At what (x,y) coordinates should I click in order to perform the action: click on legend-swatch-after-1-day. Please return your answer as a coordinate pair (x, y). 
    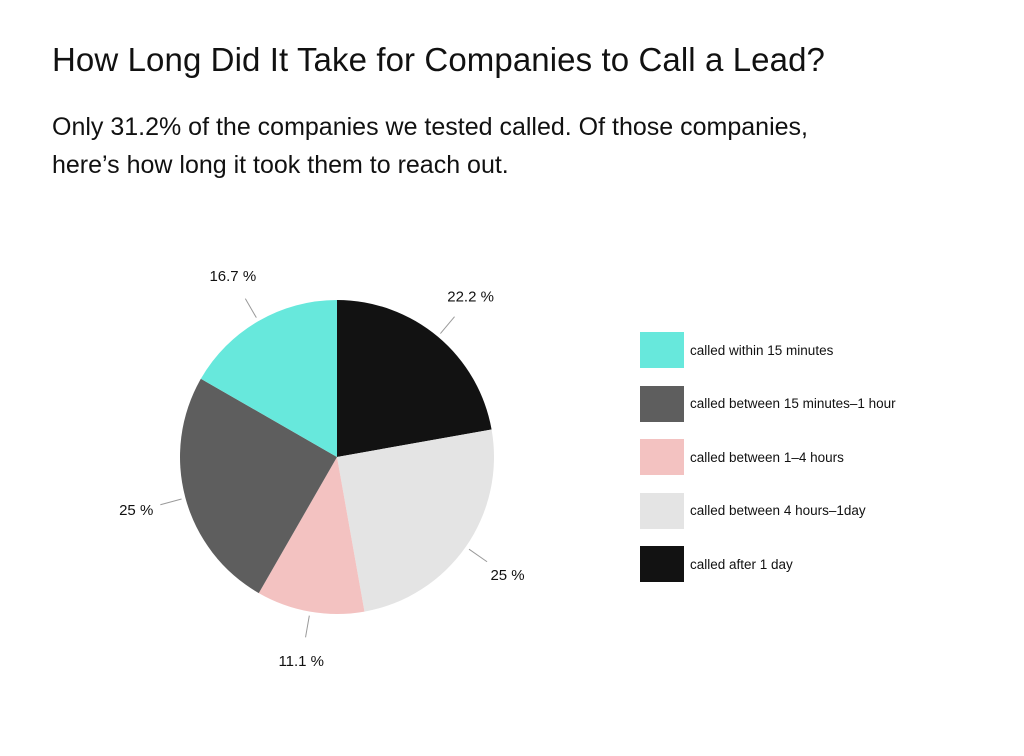
    Looking at the image, I should click on (662, 564).